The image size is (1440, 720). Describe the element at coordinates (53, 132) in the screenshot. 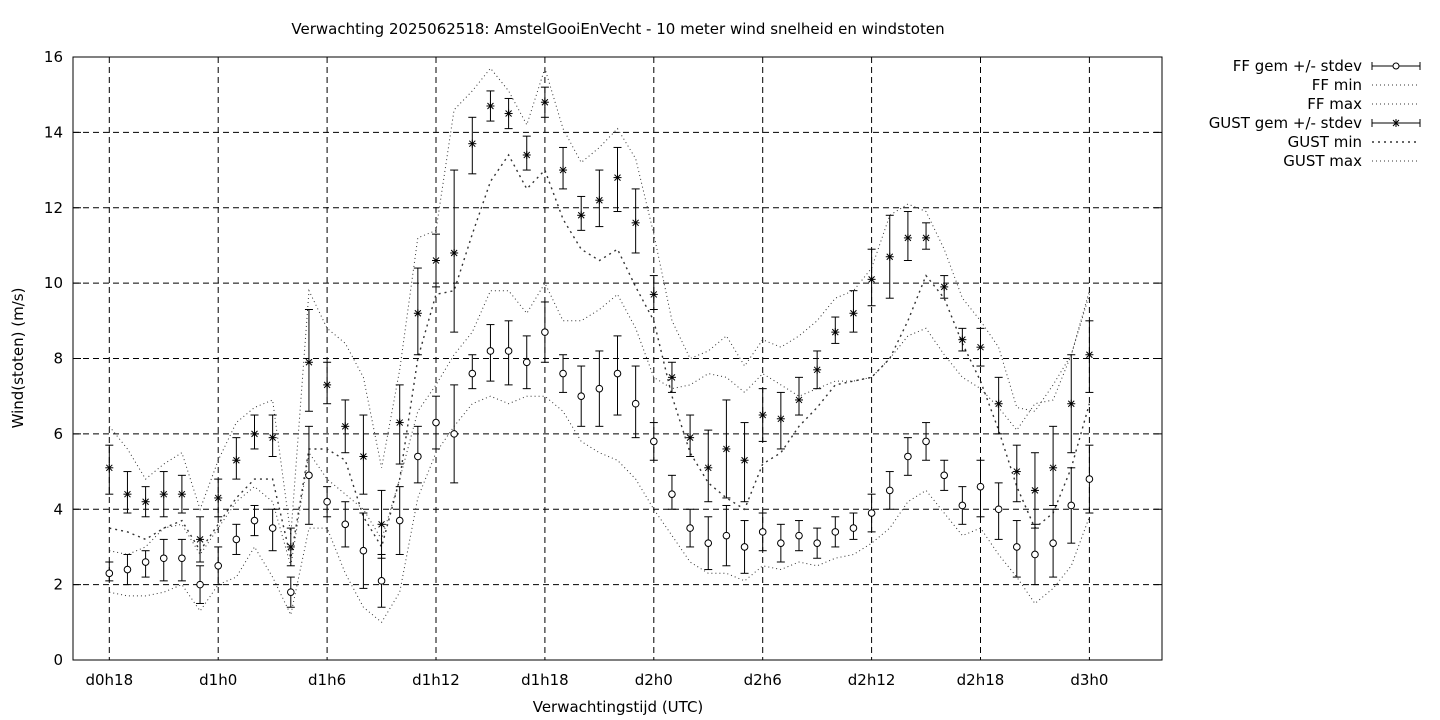

I see `y-tick-label: 14` at that location.